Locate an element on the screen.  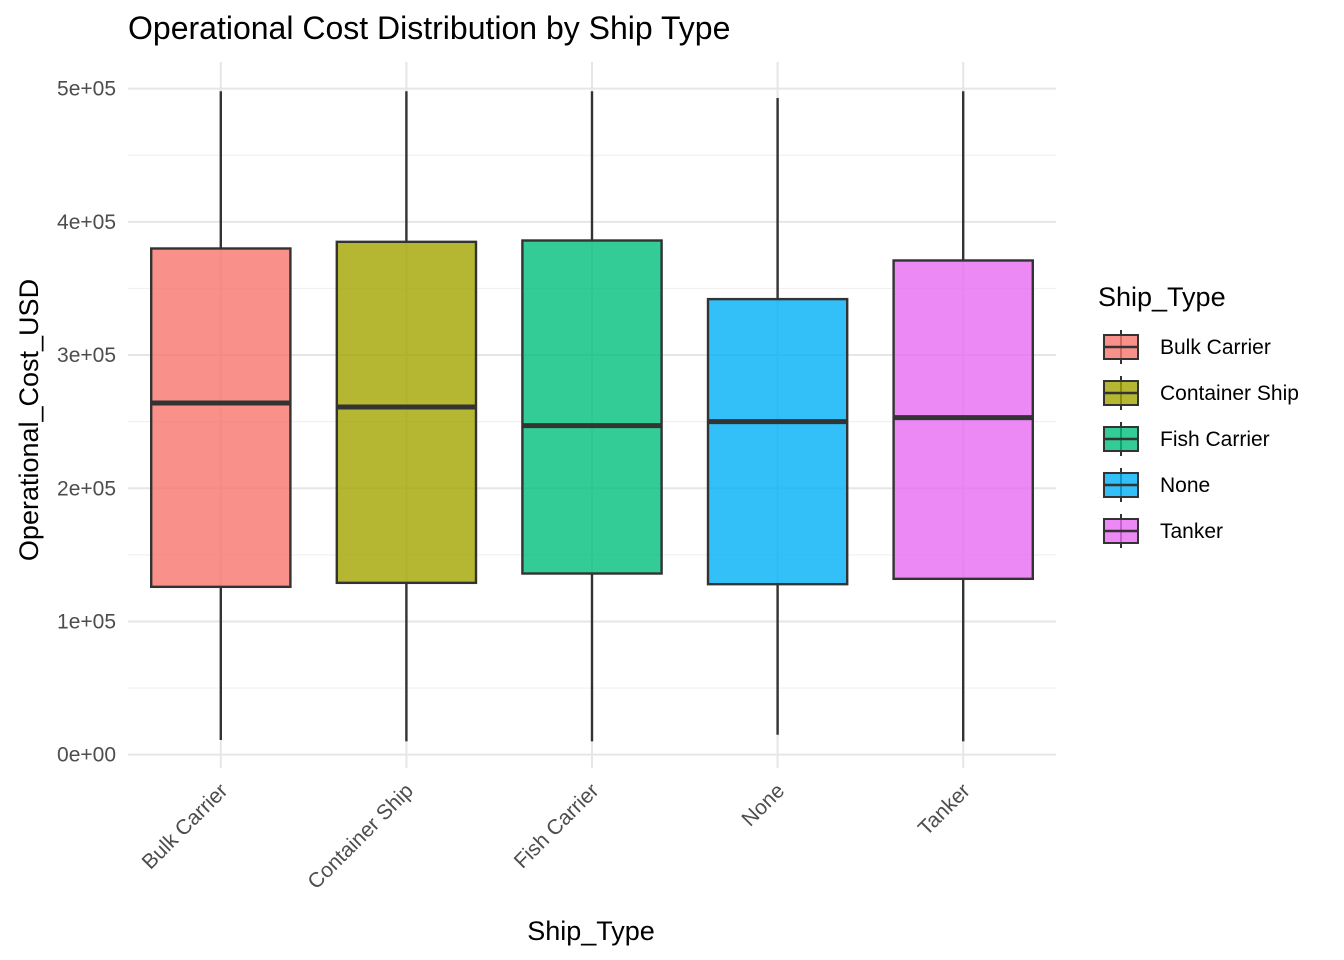
legend-item: Bulk Carrier is located at coordinates (1187, 347).